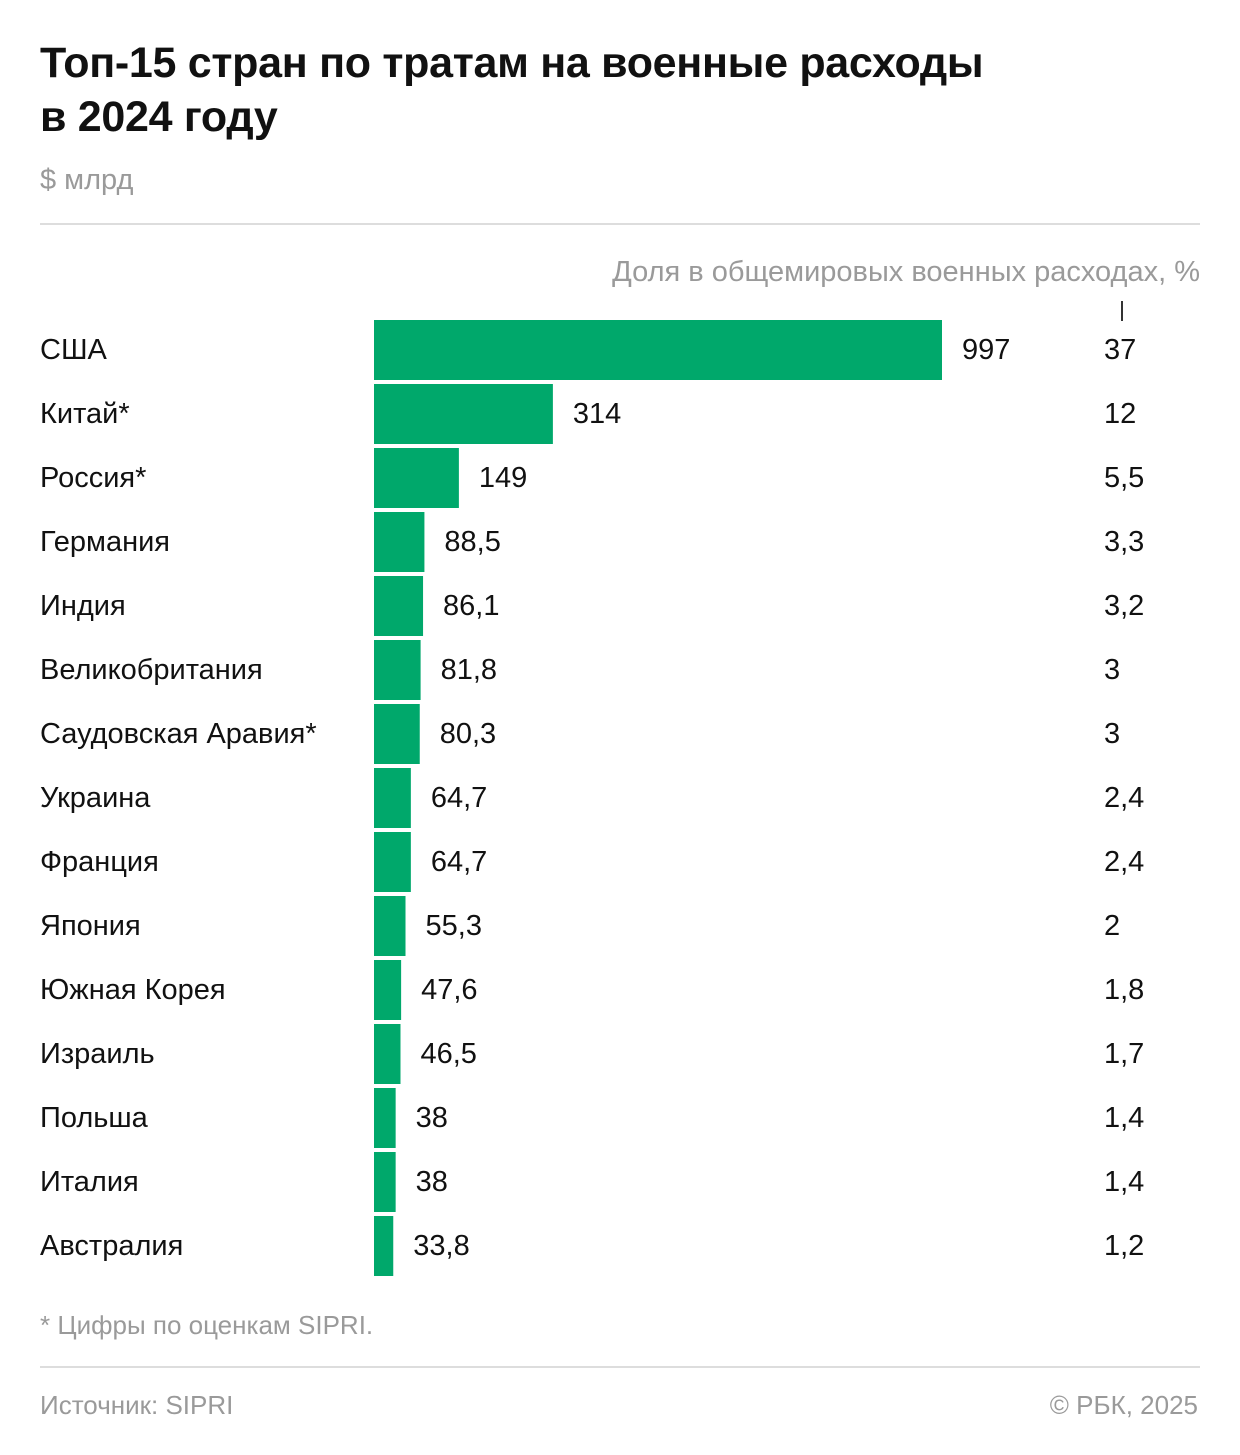 This screenshot has height=1455, width=1240. What do you see at coordinates (151, 670) in the screenshot?
I see `category-label: Великобритания` at bounding box center [151, 670].